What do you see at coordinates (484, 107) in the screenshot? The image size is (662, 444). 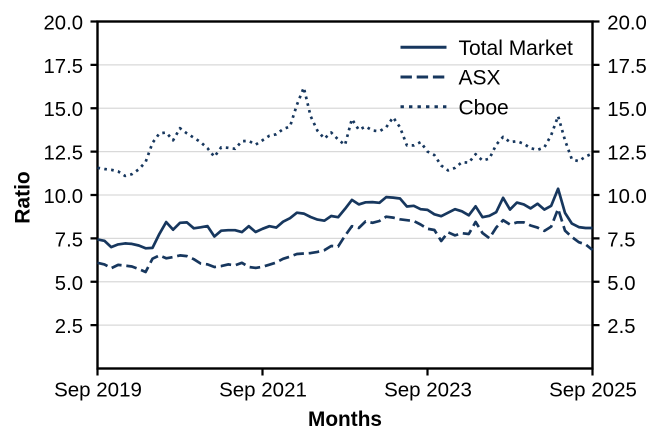 I see `svg-text: Cboe` at bounding box center [484, 107].